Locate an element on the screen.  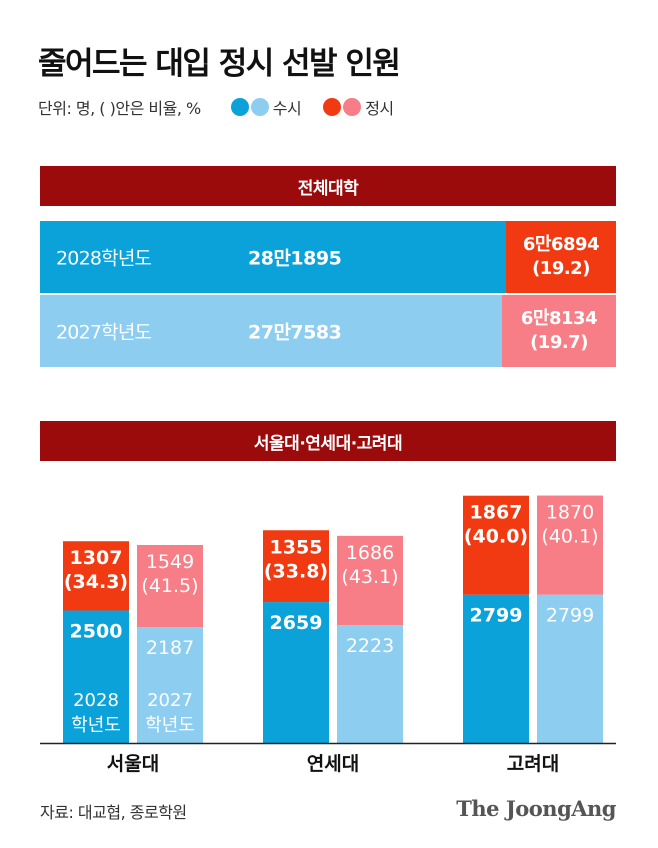
label-jeongsi-pct-2027-1: (43.1) is located at coordinates (369, 577).